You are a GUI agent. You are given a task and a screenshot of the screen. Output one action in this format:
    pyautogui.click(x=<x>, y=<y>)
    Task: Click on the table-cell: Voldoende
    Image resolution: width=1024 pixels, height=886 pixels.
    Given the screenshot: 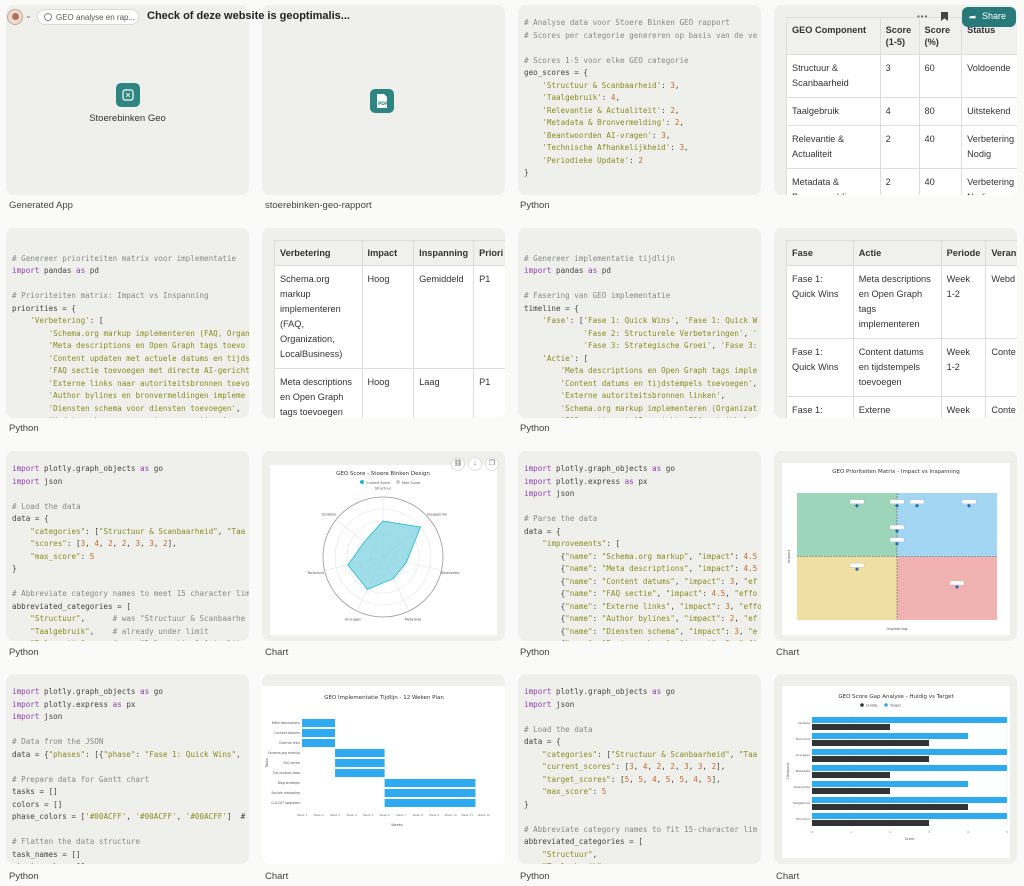 What is the action you would take?
    pyautogui.click(x=989, y=76)
    